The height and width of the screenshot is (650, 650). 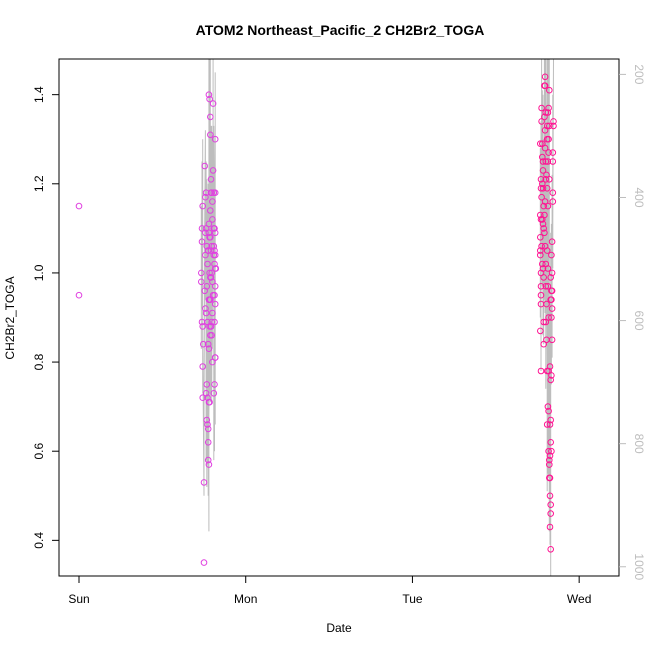 I want to click on y-tick-label: 1.0, so click(x=39, y=272).